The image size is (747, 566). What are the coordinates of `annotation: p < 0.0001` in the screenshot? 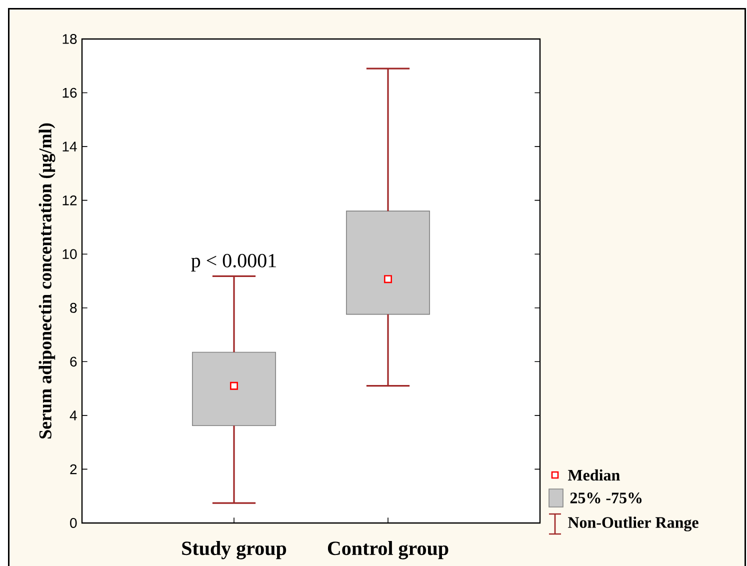 It's located at (233, 263).